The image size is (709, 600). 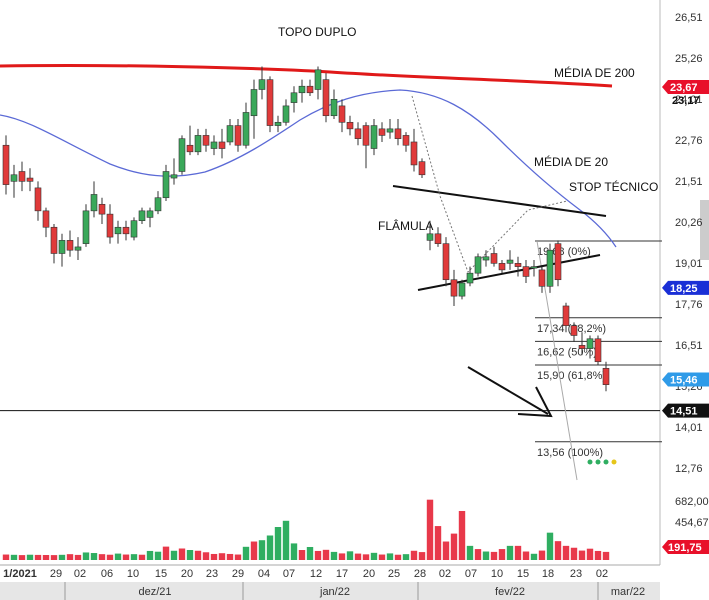 I want to click on fib-level-label: 13,56 (100%), so click(x=570, y=453).